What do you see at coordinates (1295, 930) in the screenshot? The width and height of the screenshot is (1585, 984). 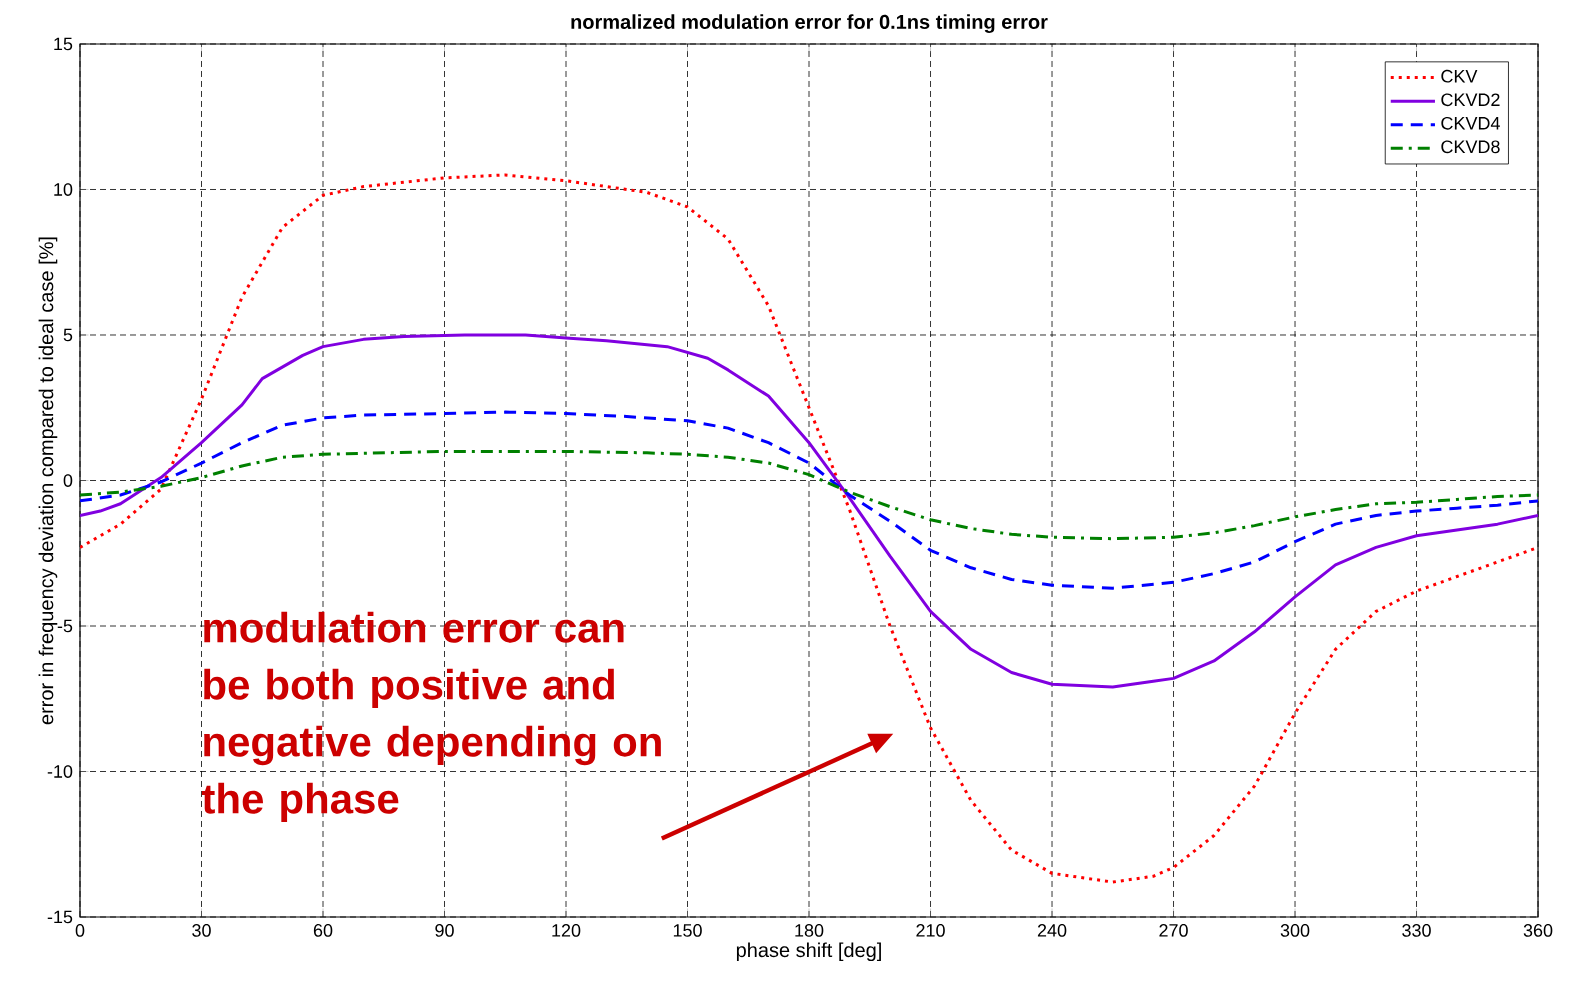 I see `x-tick-label: 300` at bounding box center [1295, 930].